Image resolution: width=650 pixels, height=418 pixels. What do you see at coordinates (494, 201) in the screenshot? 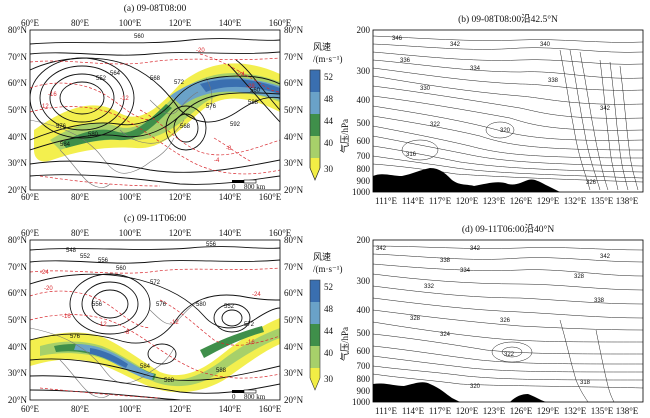
I see `lon-tick: 123°E` at bounding box center [494, 201].